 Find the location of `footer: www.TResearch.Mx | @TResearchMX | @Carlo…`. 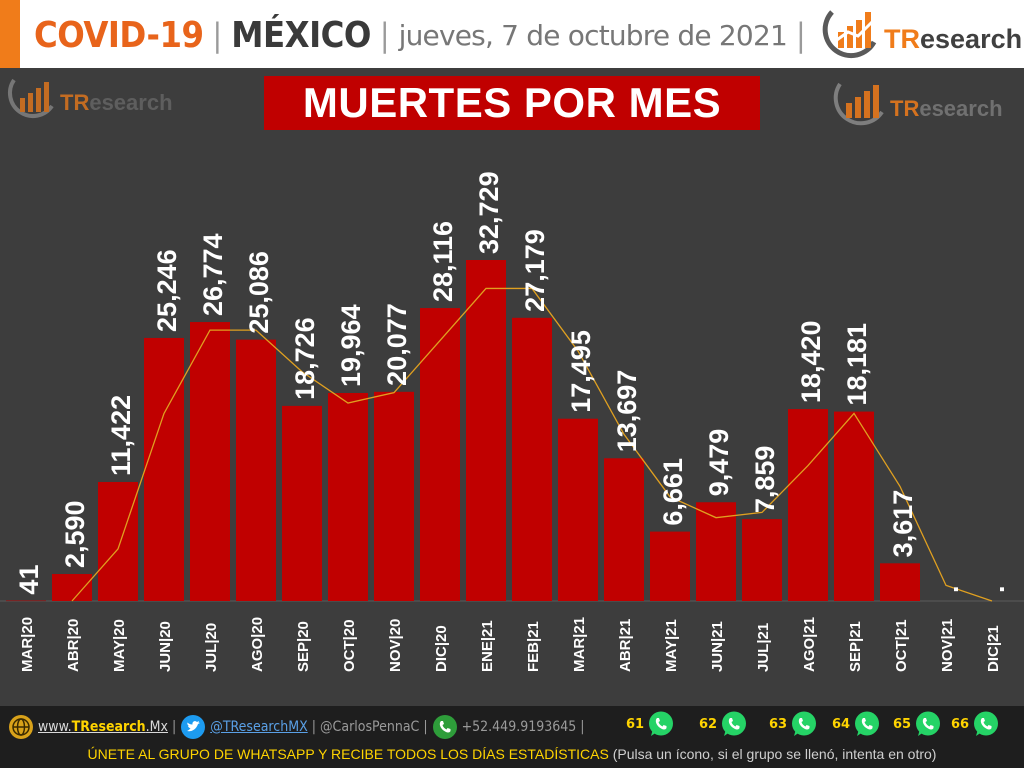

footer: www.TResearch.Mx | @TResearchMX | @Carlo… is located at coordinates (512, 737).